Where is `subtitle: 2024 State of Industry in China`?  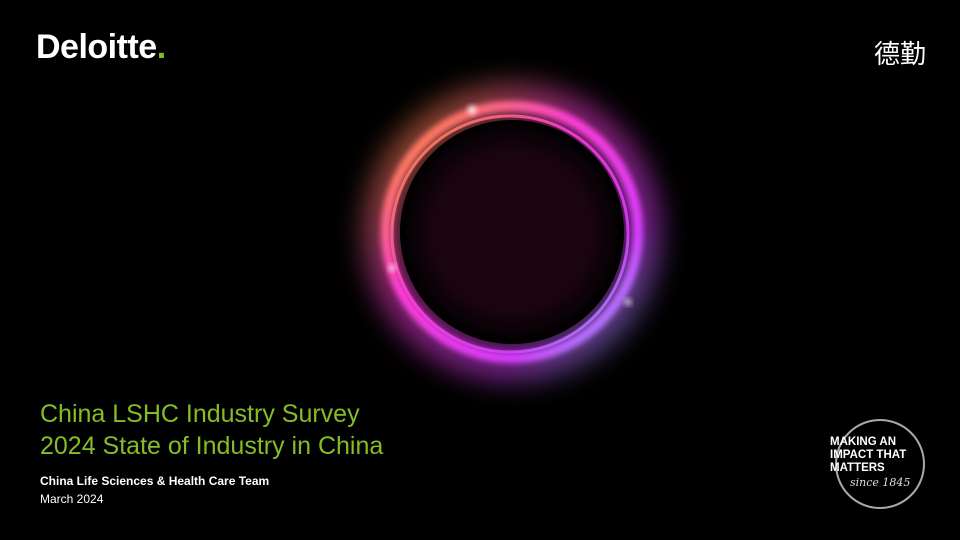
subtitle: 2024 State of Industry in China is located at coordinates (212, 446).